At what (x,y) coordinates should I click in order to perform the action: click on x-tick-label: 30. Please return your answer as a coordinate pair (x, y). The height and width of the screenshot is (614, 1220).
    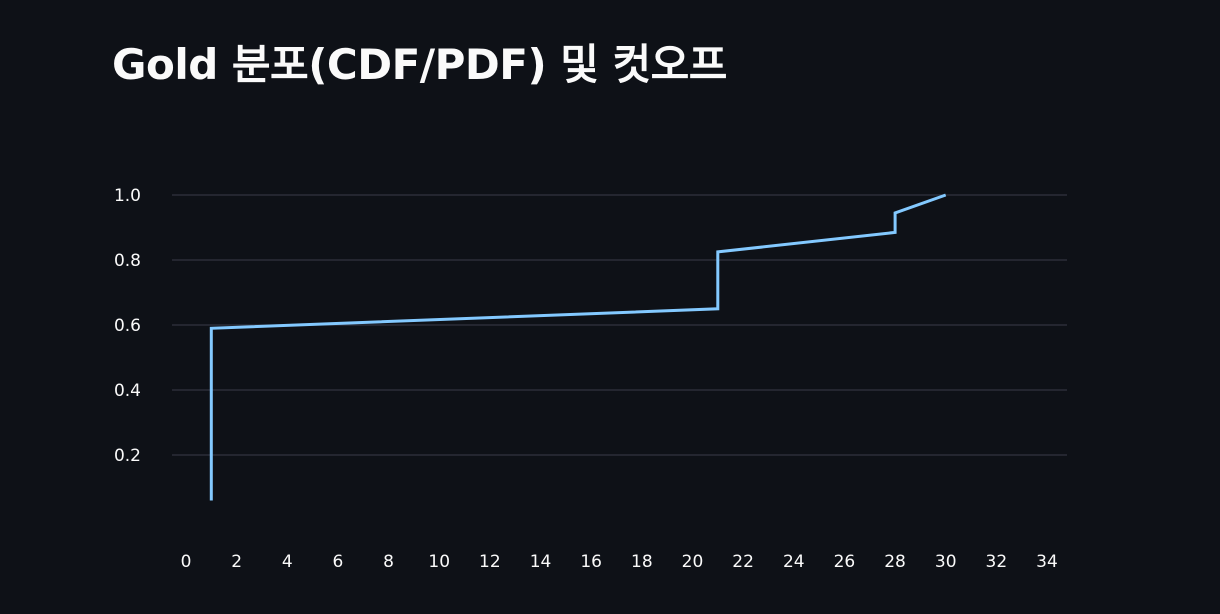
    Looking at the image, I should click on (946, 562).